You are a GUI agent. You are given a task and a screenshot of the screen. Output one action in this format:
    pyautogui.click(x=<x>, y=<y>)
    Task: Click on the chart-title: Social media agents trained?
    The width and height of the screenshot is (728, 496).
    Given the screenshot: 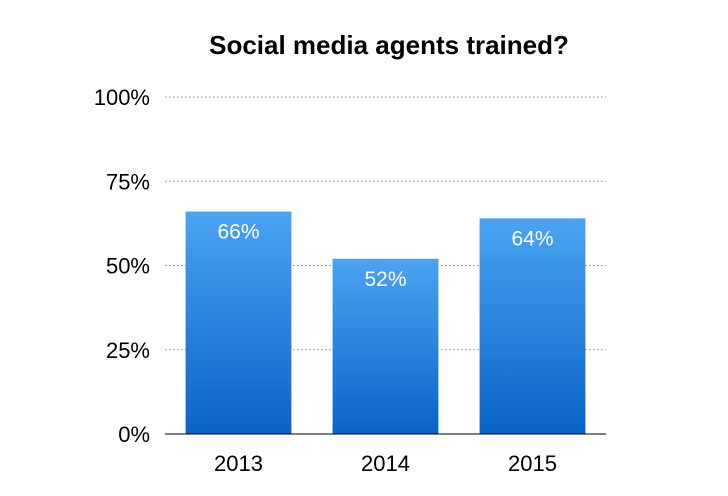 What is the action you would take?
    pyautogui.click(x=389, y=45)
    